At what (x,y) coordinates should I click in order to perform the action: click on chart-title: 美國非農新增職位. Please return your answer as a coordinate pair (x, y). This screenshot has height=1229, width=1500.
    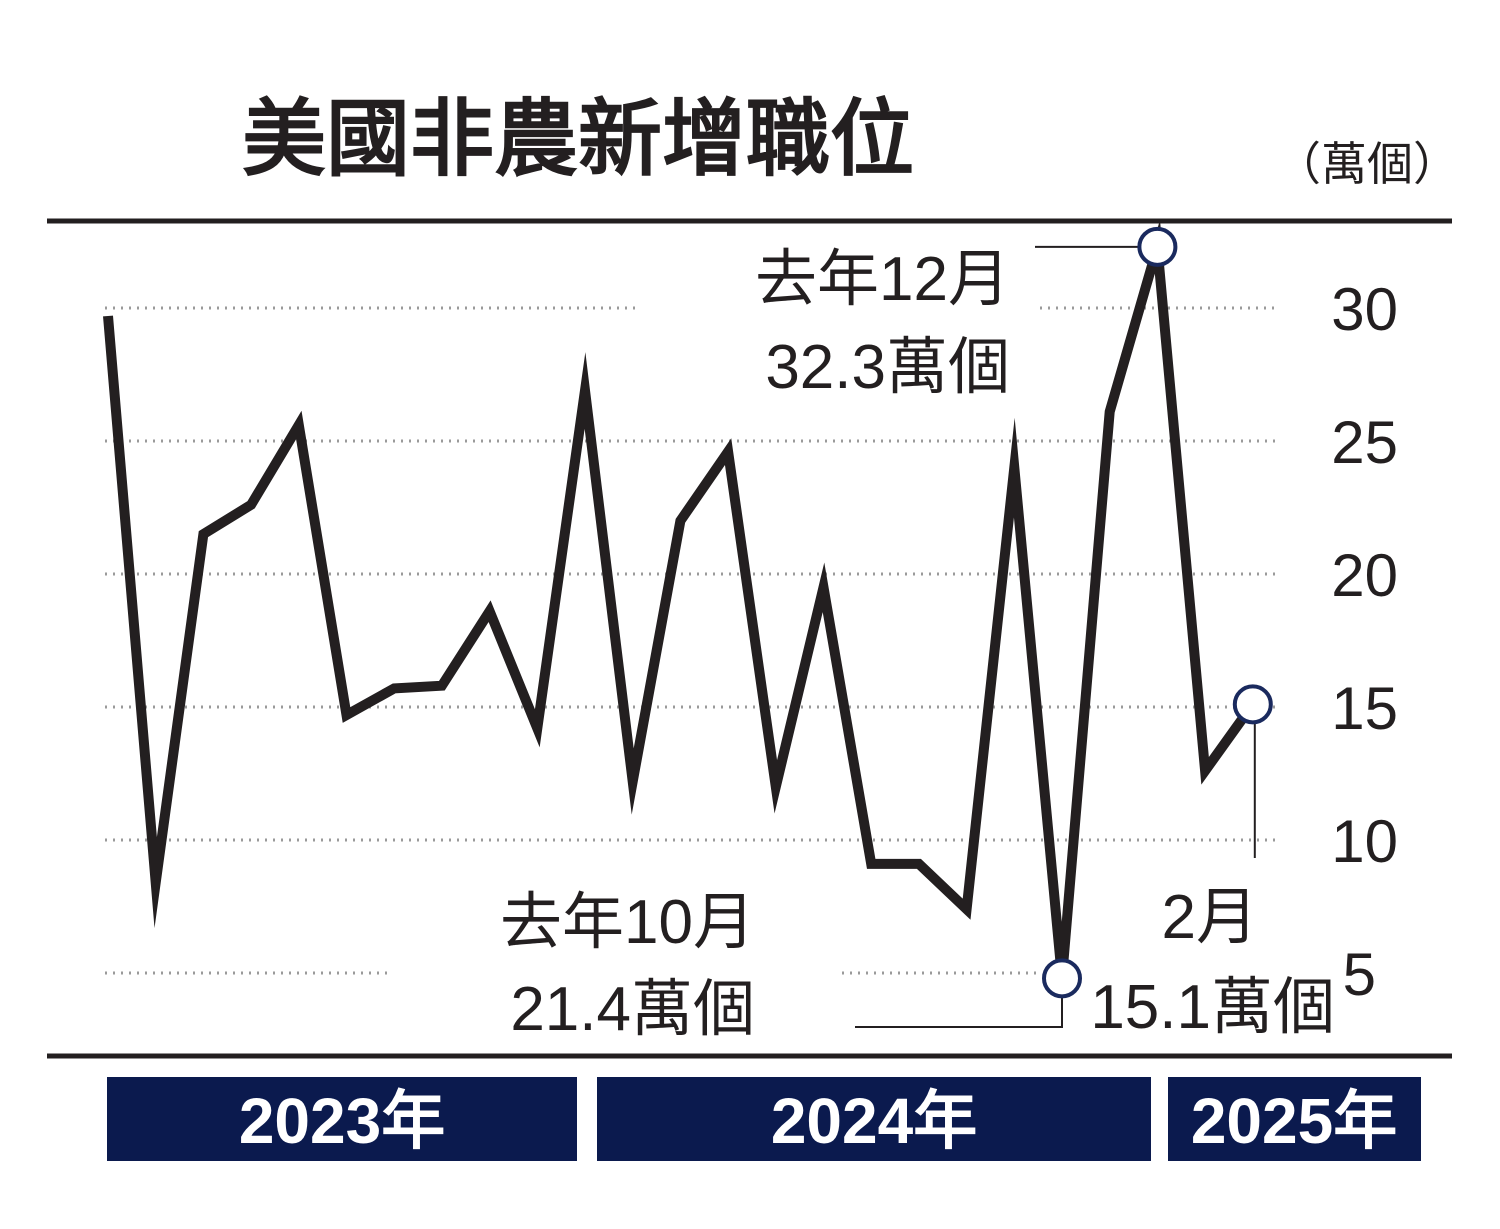
    Looking at the image, I should click on (578, 139).